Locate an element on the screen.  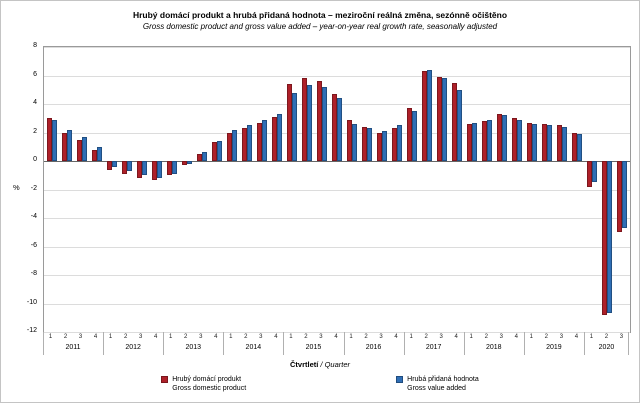
x-axis-title: Čtvrtletí / Quarter is located at coordinates (320, 364).